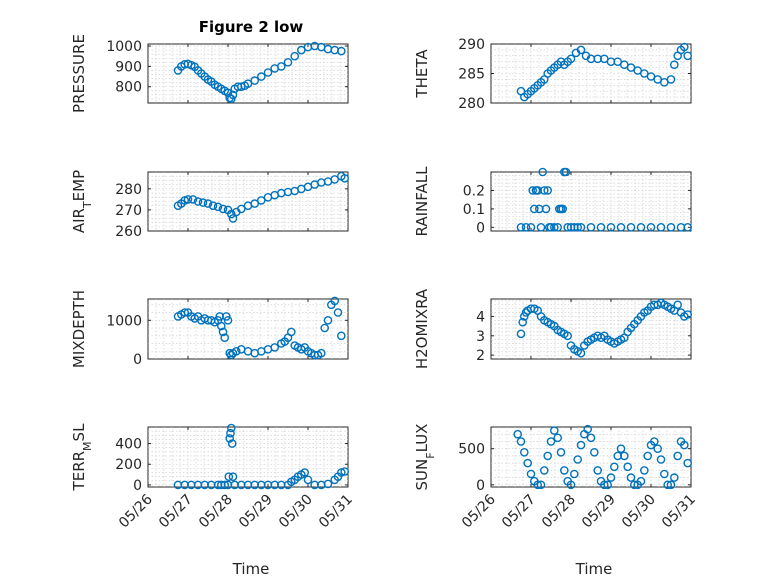 The height and width of the screenshot is (583, 778). Describe the element at coordinates (296, 512) in the screenshot. I see `x-tick-label: 05/30` at that location.